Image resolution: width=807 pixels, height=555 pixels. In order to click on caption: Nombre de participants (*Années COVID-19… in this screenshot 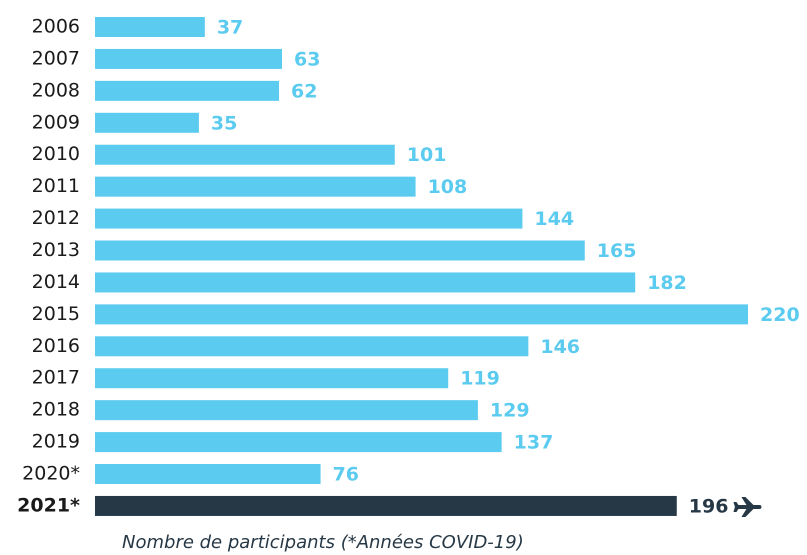, I will do `click(323, 542)`.